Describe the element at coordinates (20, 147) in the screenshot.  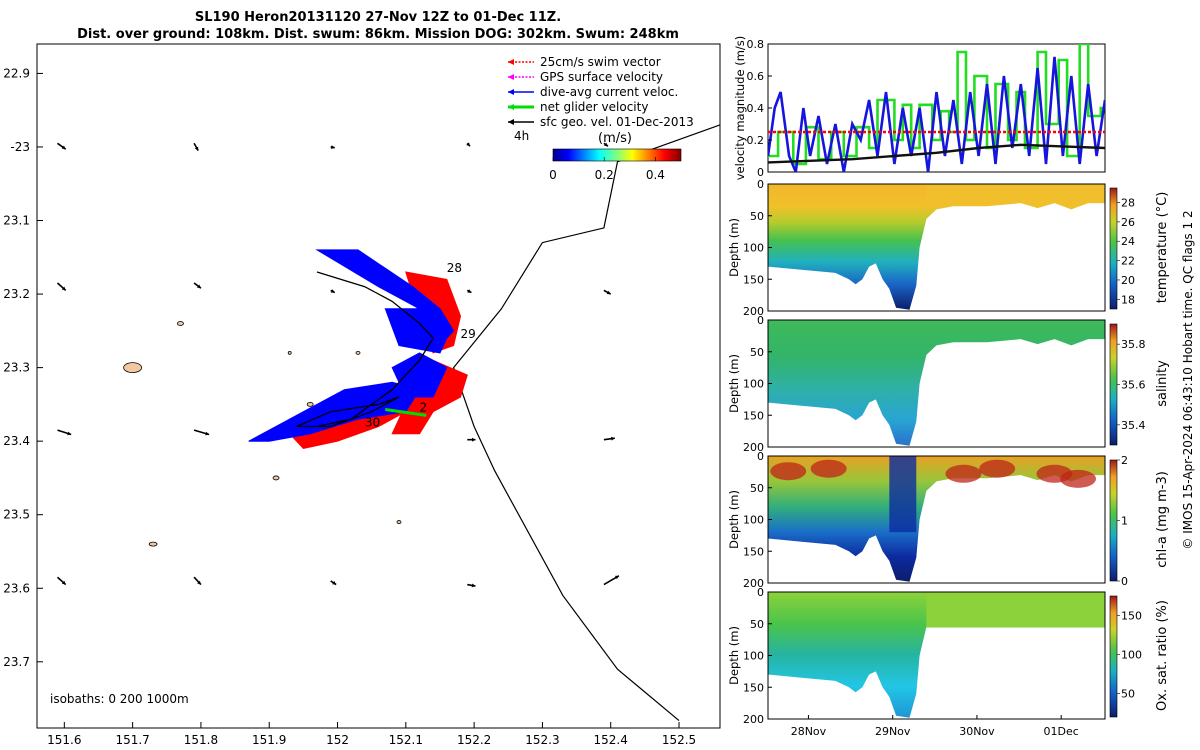
I see `map-ytick-label: -23` at that location.